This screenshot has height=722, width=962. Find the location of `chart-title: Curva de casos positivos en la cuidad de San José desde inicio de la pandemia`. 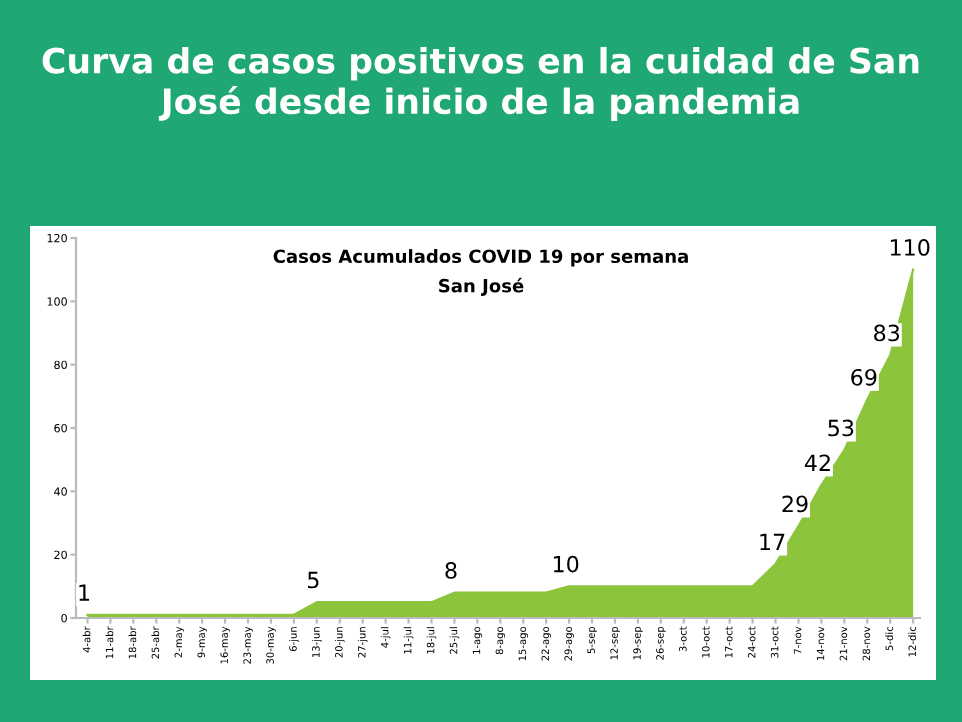

chart-title: Curva de casos positivos en la cuidad de San José desde inicio de la pandemia is located at coordinates (480, 84).